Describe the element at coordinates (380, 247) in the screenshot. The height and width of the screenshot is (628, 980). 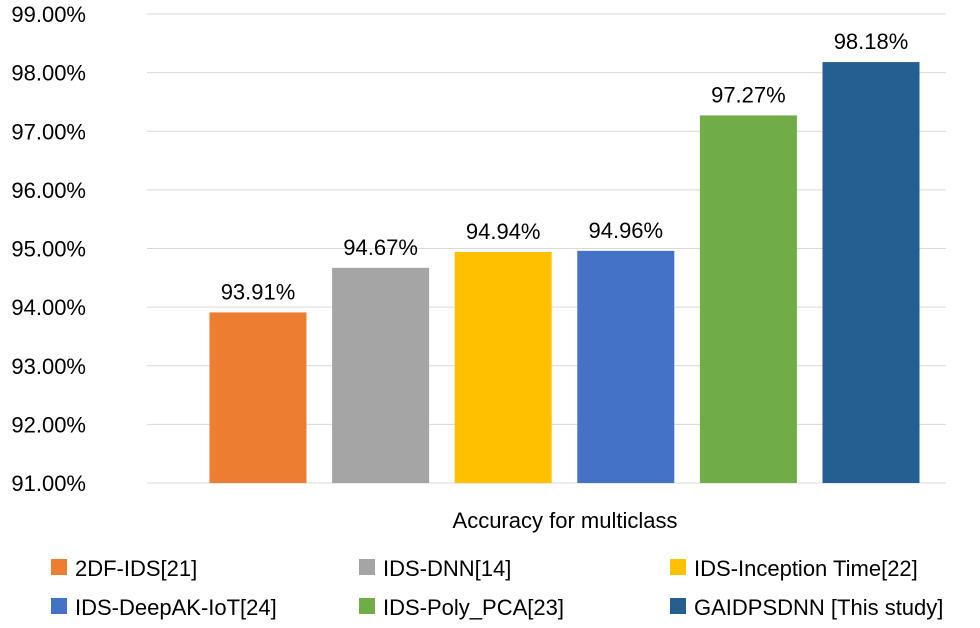
I see `data-label: 94.67%` at that location.